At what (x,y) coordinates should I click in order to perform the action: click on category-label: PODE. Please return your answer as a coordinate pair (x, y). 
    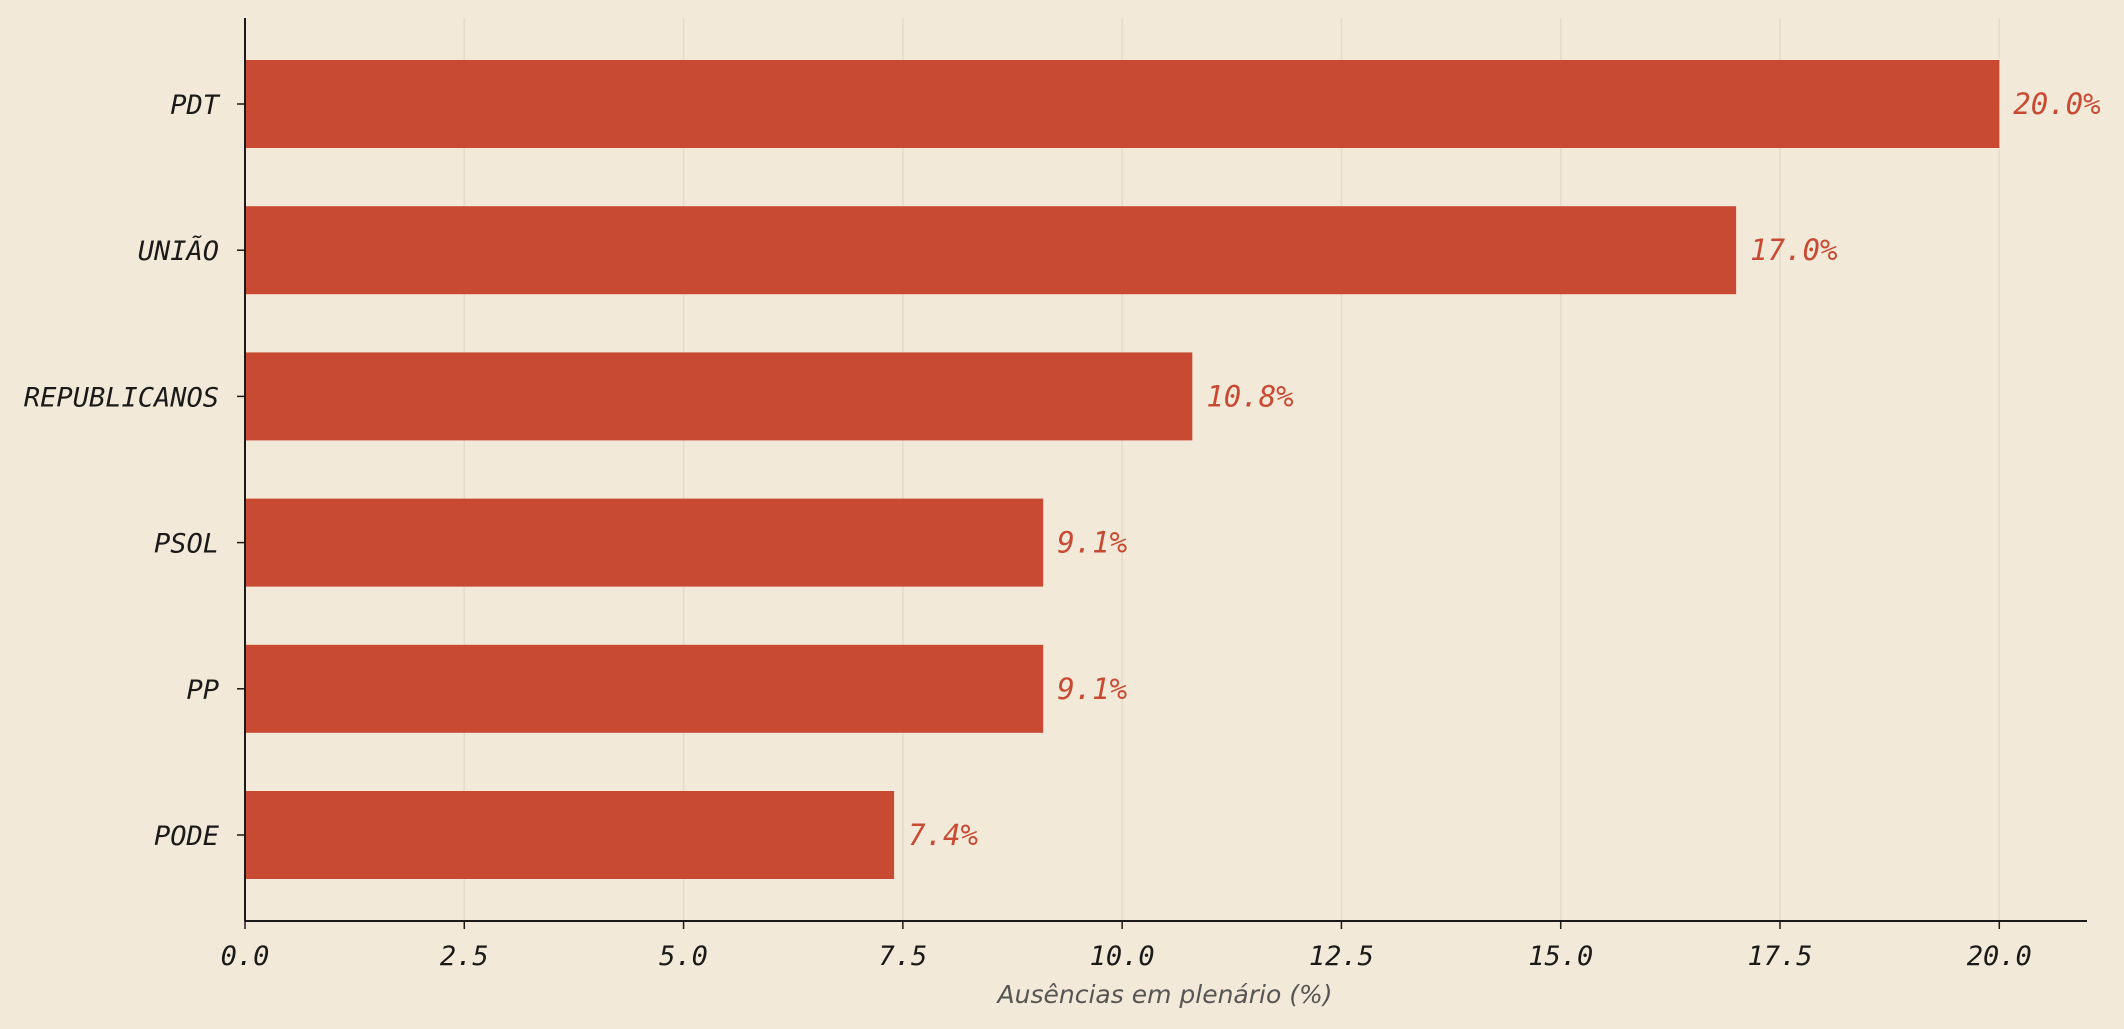
    Looking at the image, I should click on (187, 836).